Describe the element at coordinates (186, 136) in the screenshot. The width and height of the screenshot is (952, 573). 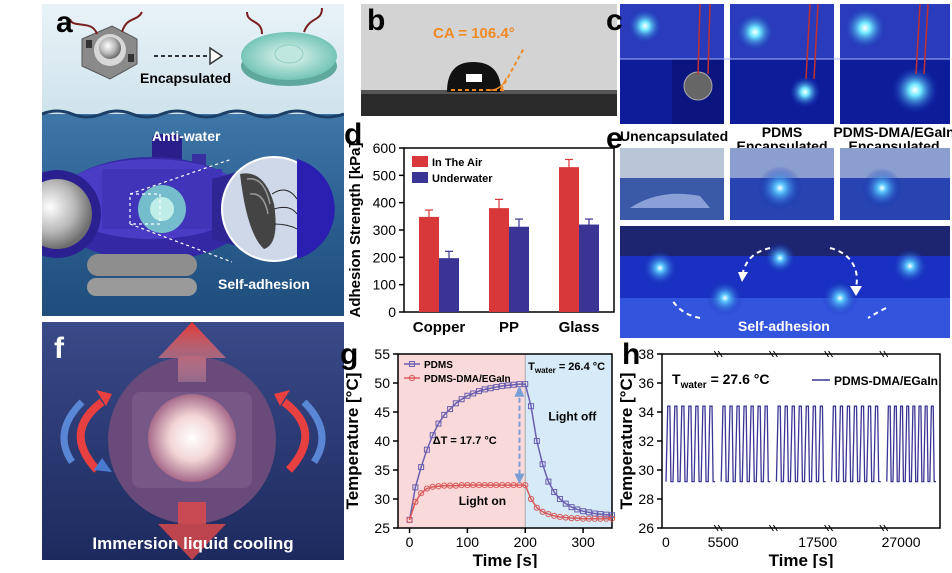
I see `anti-water-text: Anti-water` at that location.